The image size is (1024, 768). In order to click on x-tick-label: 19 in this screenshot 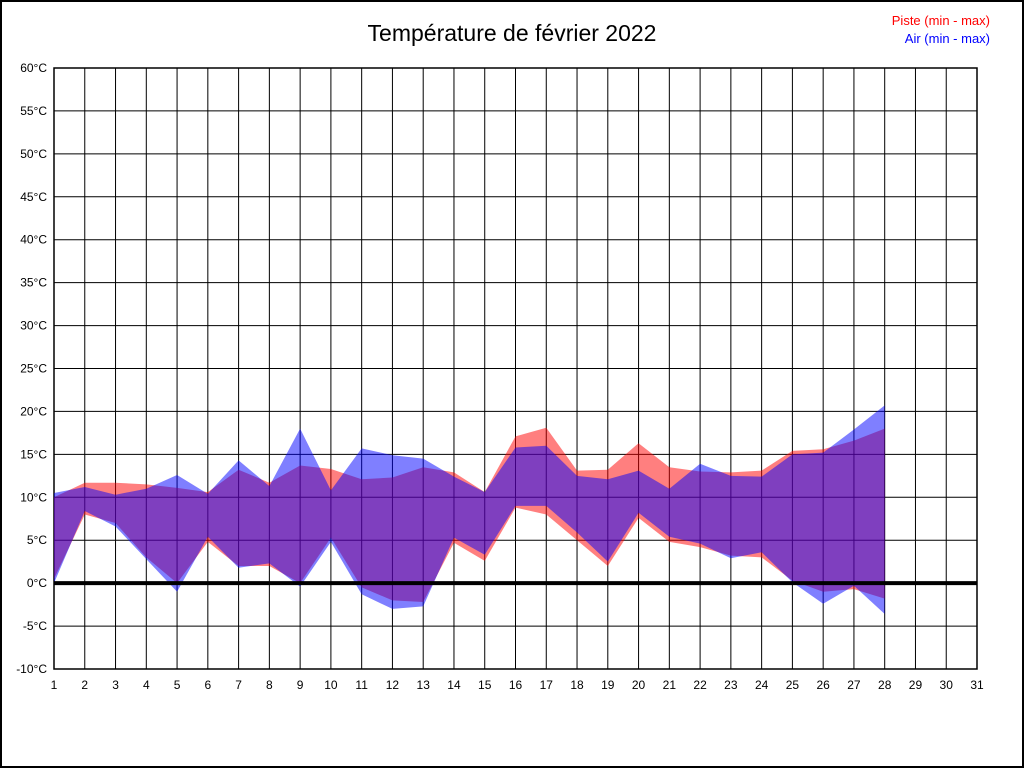, I will do `click(608, 685)`.